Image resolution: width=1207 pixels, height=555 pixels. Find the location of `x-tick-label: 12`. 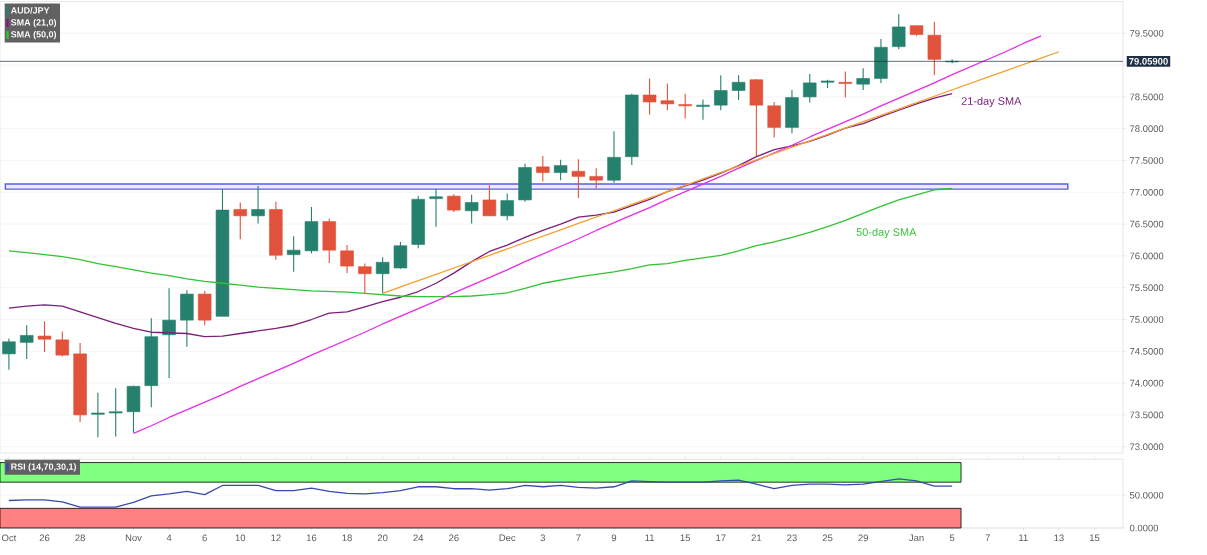

x-tick-label: 12 is located at coordinates (276, 538).